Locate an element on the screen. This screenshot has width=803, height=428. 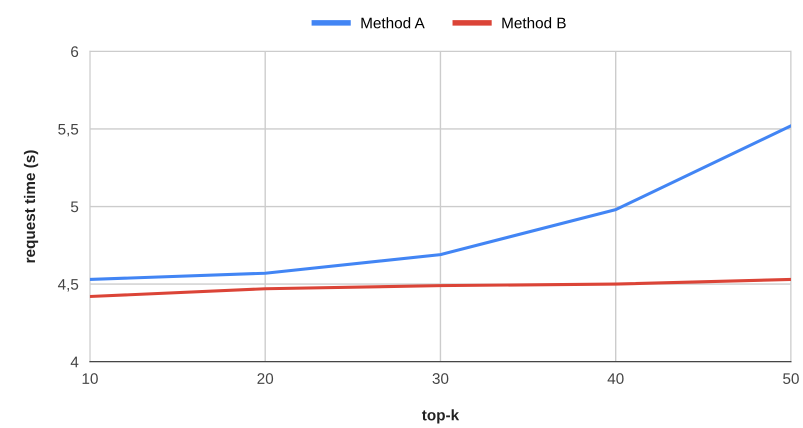
x-tick-label: 30 is located at coordinates (440, 378).